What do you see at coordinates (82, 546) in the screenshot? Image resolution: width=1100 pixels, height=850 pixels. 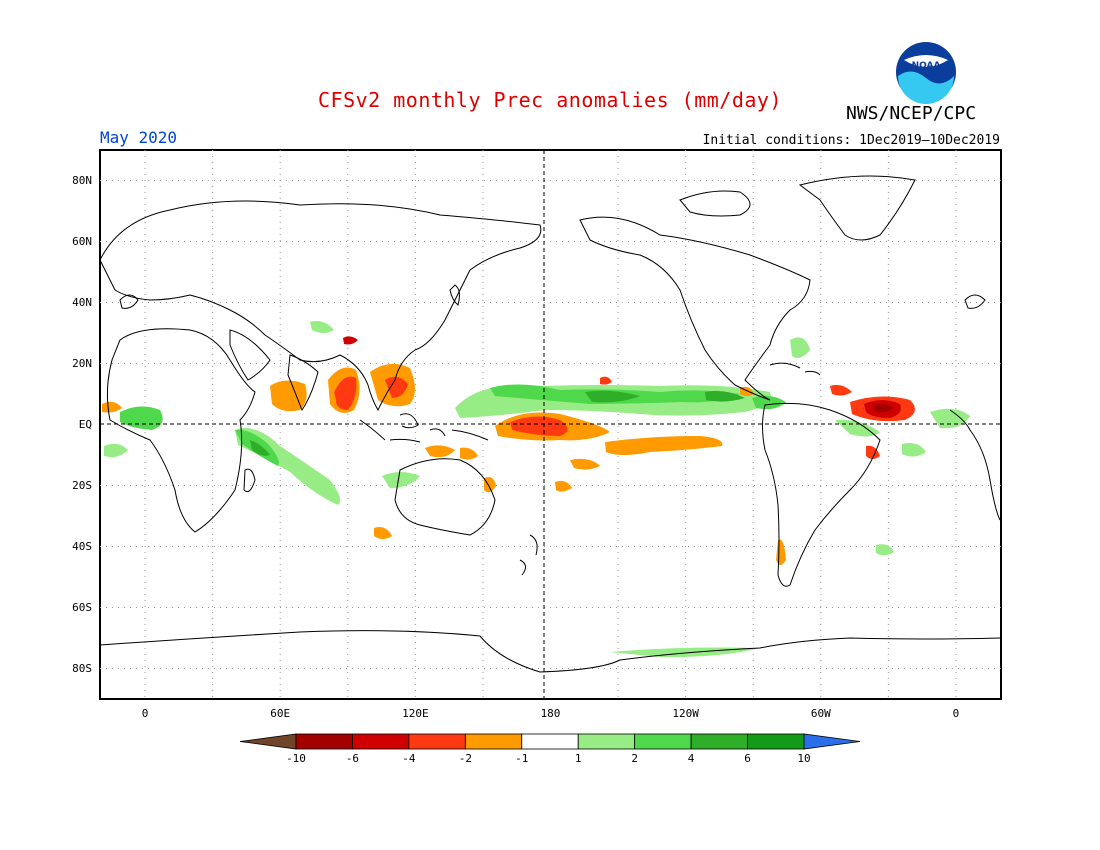 I see `lat-tick-label: 40S` at bounding box center [82, 546].